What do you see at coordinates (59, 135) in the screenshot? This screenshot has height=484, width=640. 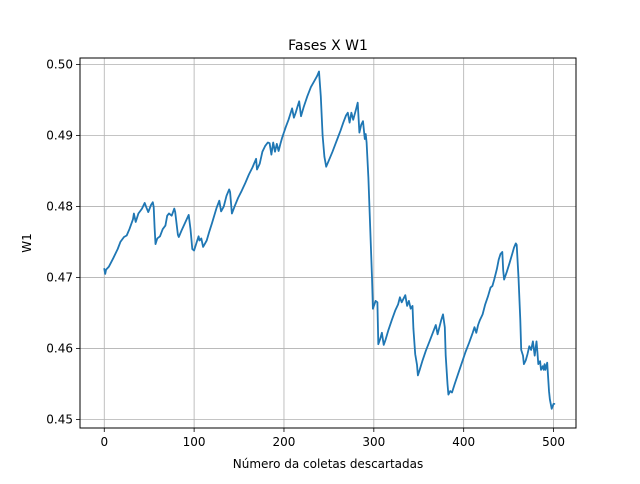 I see `y-tick-label: 0.49` at bounding box center [59, 135].